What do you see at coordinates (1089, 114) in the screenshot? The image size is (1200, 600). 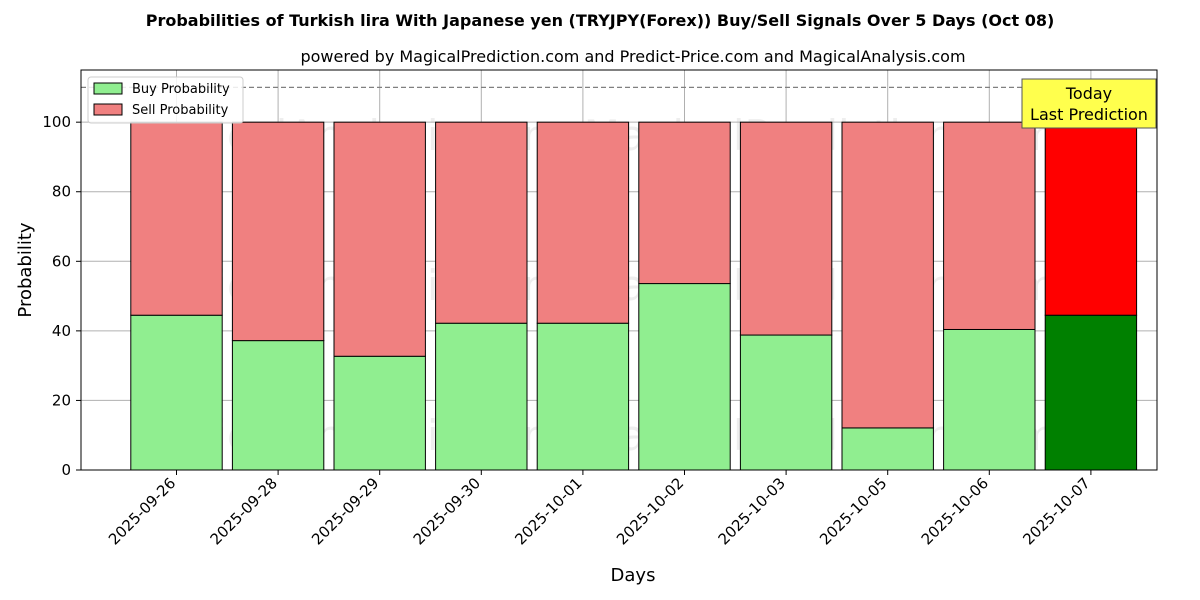 I see `annotation-text: Last Prediction` at bounding box center [1089, 114].